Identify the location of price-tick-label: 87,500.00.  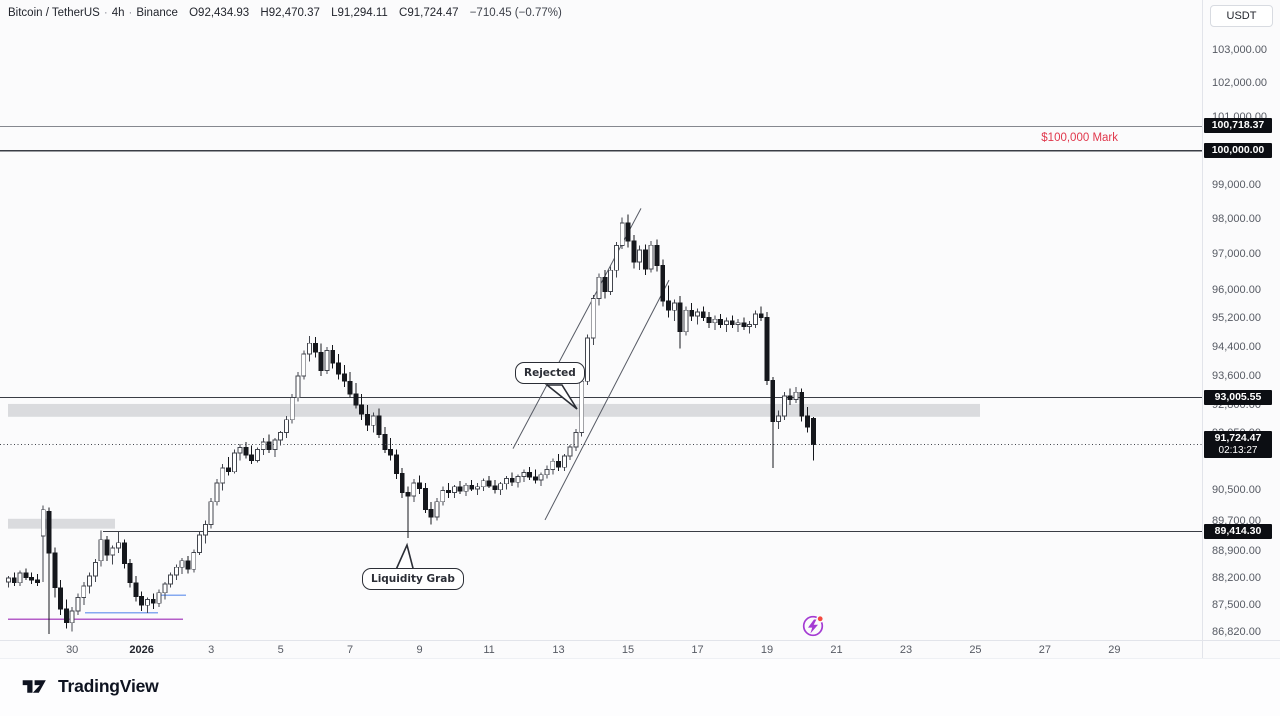
(1236, 605).